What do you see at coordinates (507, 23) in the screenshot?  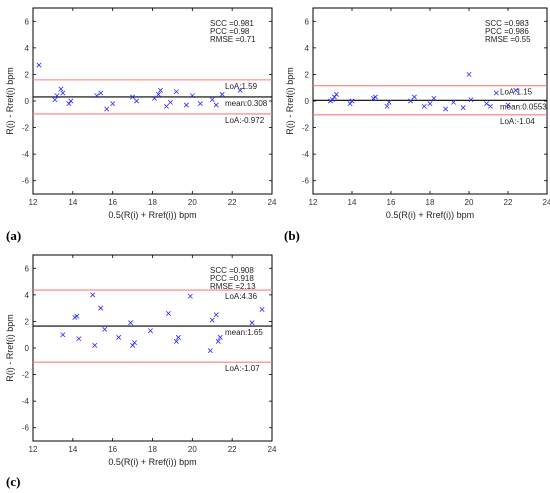 I see `stats-line: SCC =0.983` at bounding box center [507, 23].